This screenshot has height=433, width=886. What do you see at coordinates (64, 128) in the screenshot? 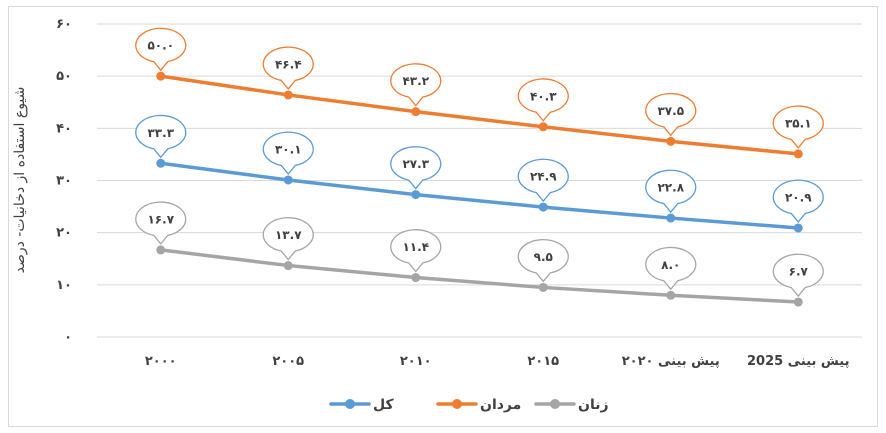
I see `y-tick-label: ۴۰` at bounding box center [64, 128].